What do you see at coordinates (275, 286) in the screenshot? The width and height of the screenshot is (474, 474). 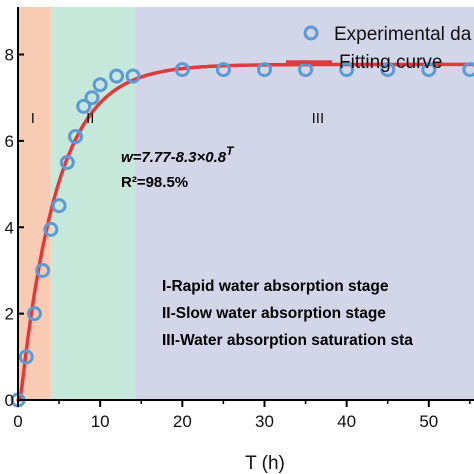 I see `stage-note-1: I-Rapid water absorption stage` at bounding box center [275, 286].